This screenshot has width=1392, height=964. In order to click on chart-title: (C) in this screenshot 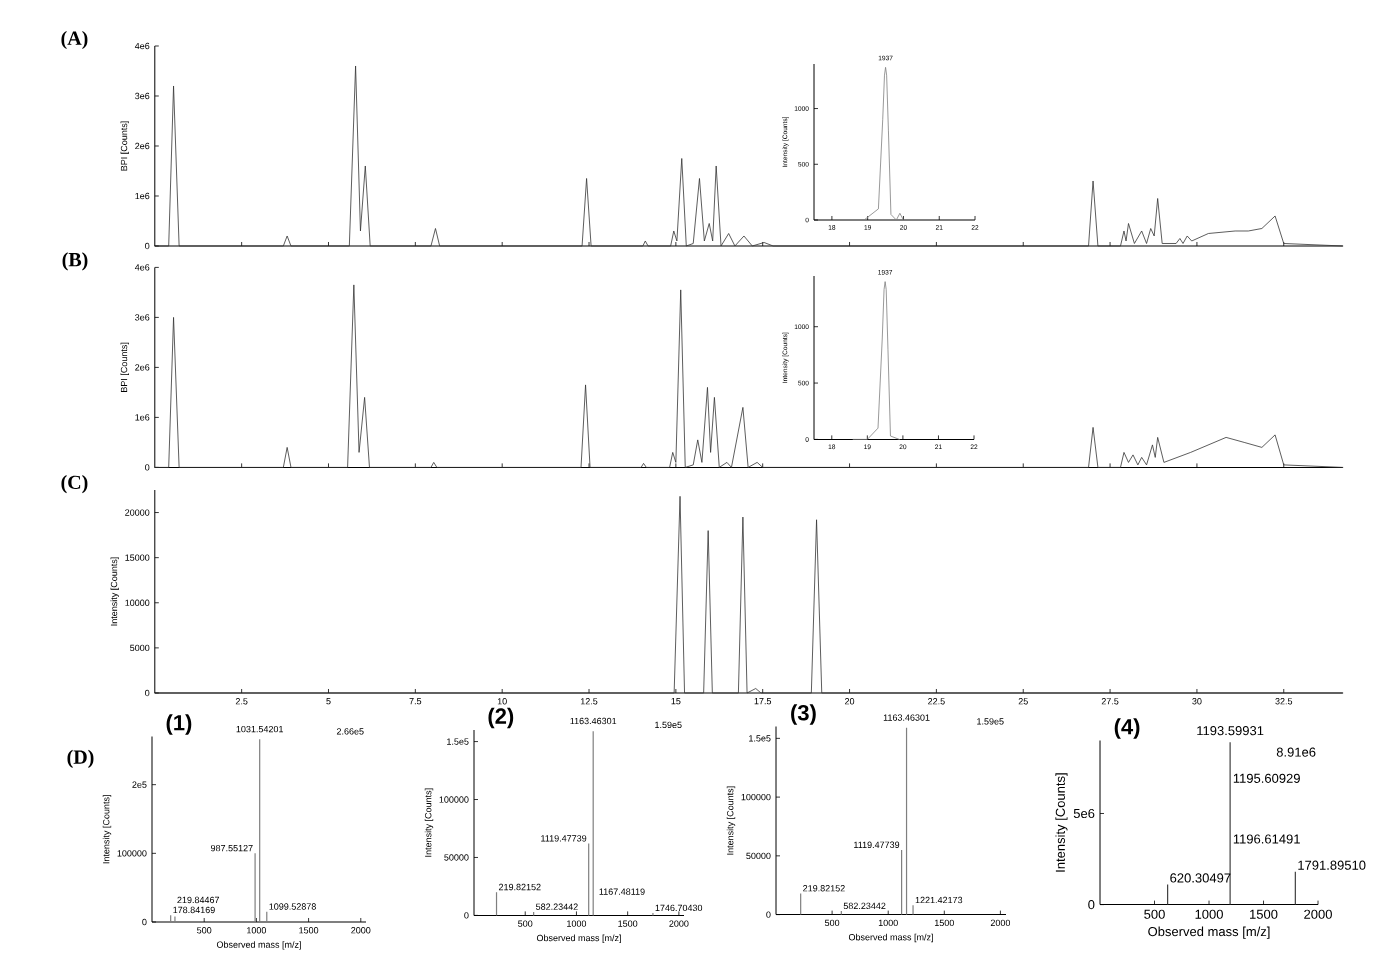, I will do `click(74, 484)`.